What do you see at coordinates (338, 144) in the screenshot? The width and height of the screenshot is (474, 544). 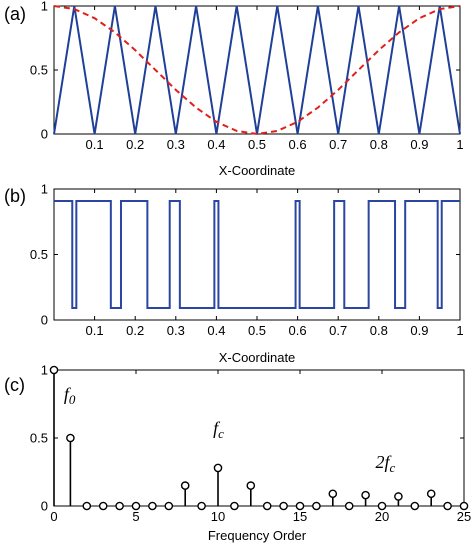 I see `panel-a-xtick-label: 0.7` at bounding box center [338, 144].